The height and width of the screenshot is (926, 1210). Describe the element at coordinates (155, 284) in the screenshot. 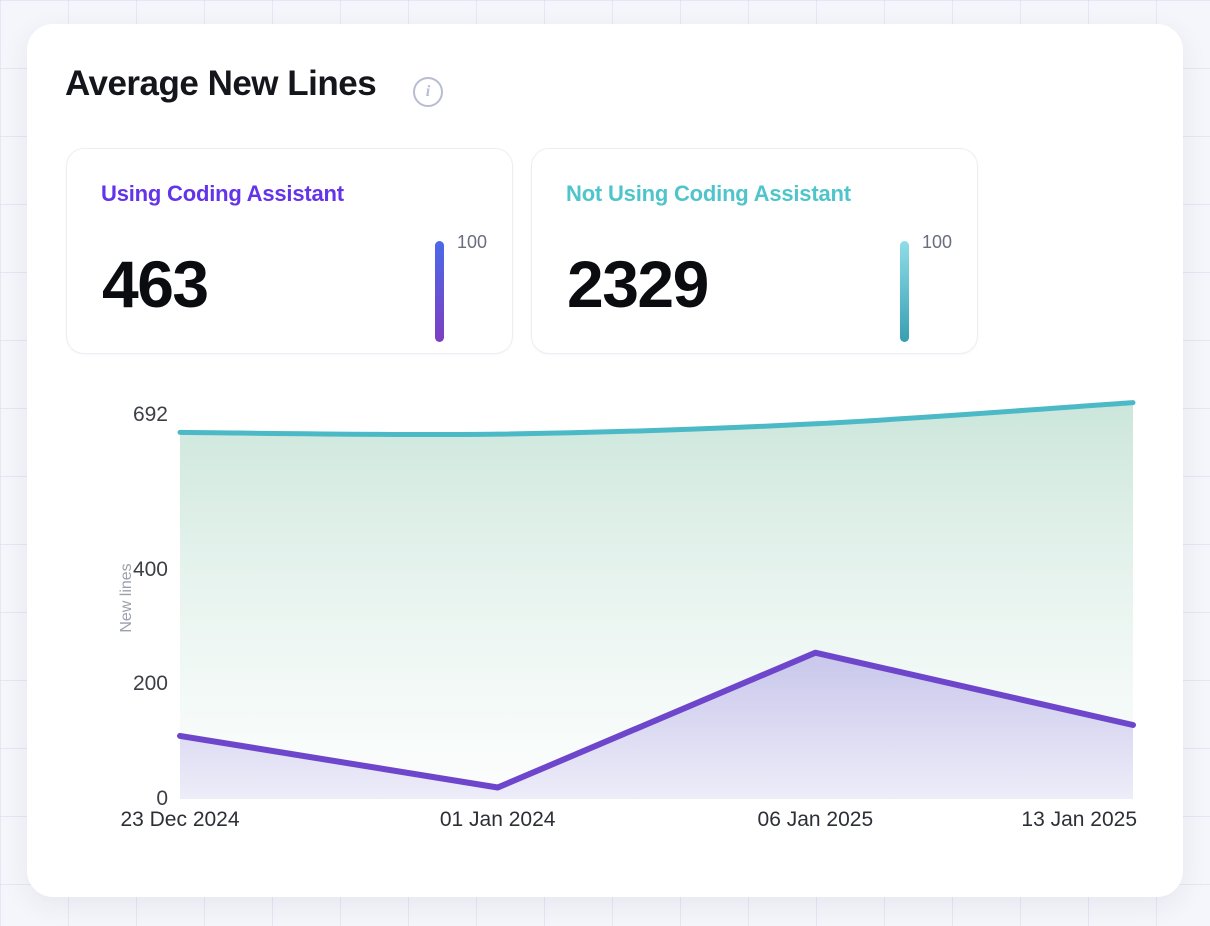

I see `stat-value: 463` at that location.